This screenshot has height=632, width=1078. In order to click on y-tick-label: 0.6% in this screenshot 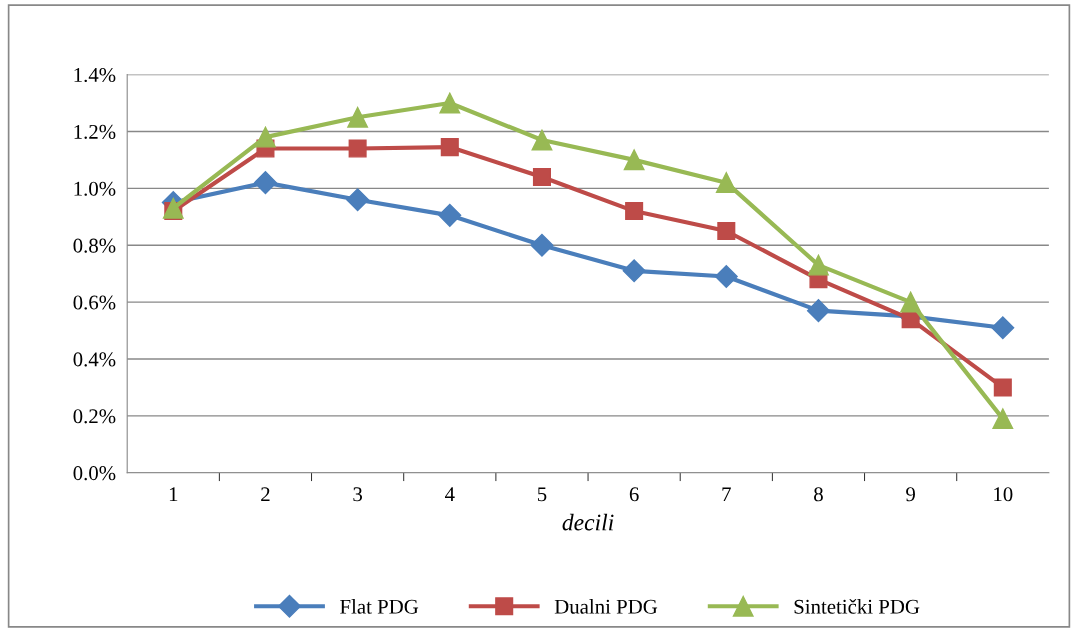, I will do `click(94, 302)`.